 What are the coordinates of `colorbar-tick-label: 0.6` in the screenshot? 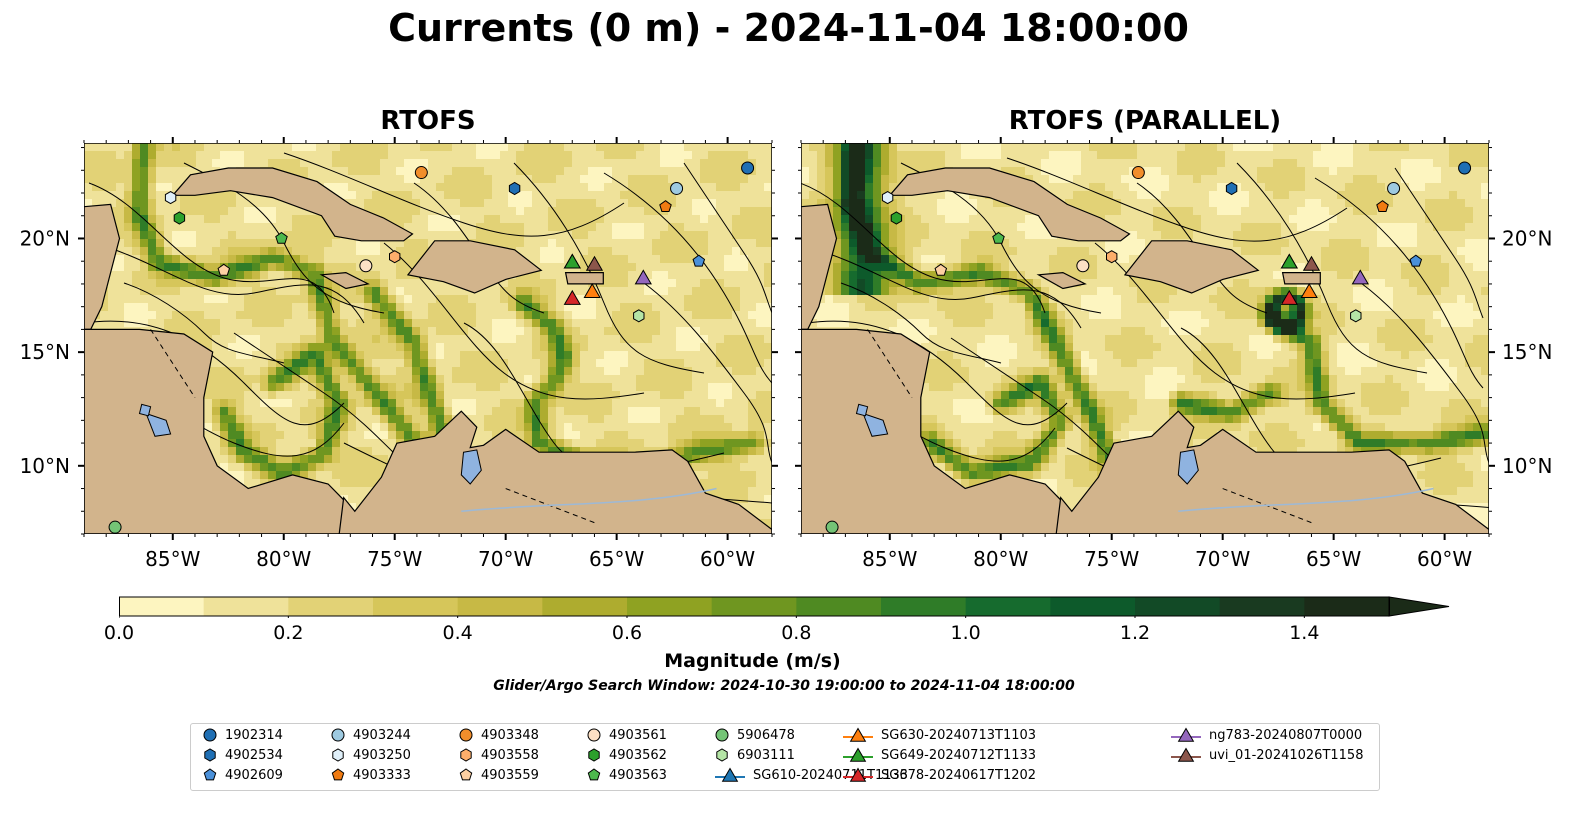 It's located at (627, 633).